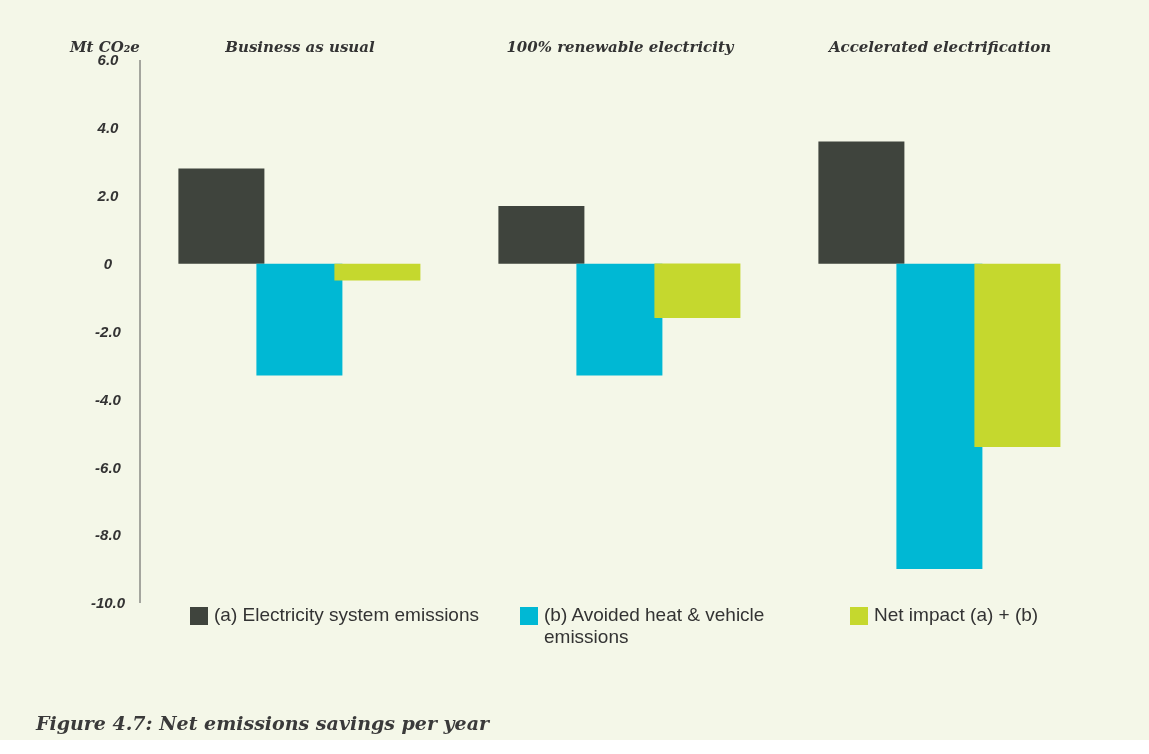 The height and width of the screenshot is (754, 1149). What do you see at coordinates (956, 615) in the screenshot?
I see `legend-label: Net impact (a) + (b)` at bounding box center [956, 615].